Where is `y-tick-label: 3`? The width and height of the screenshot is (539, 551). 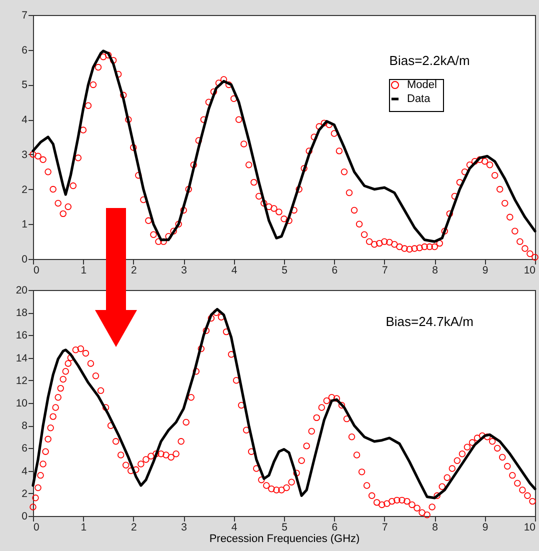 y-tick-label: 3 is located at coordinates (25, 154).